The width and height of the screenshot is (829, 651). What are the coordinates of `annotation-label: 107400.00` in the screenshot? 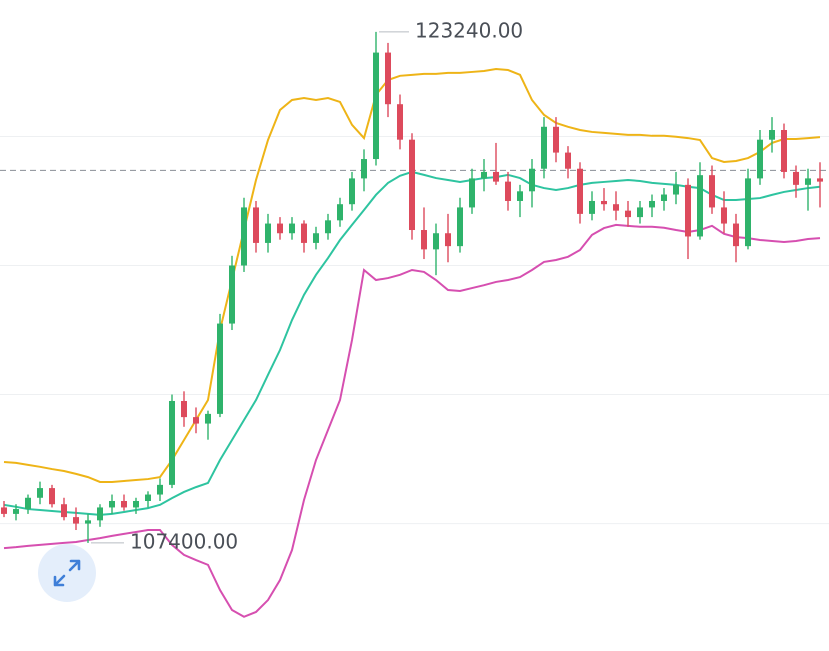 It's located at (184, 541).